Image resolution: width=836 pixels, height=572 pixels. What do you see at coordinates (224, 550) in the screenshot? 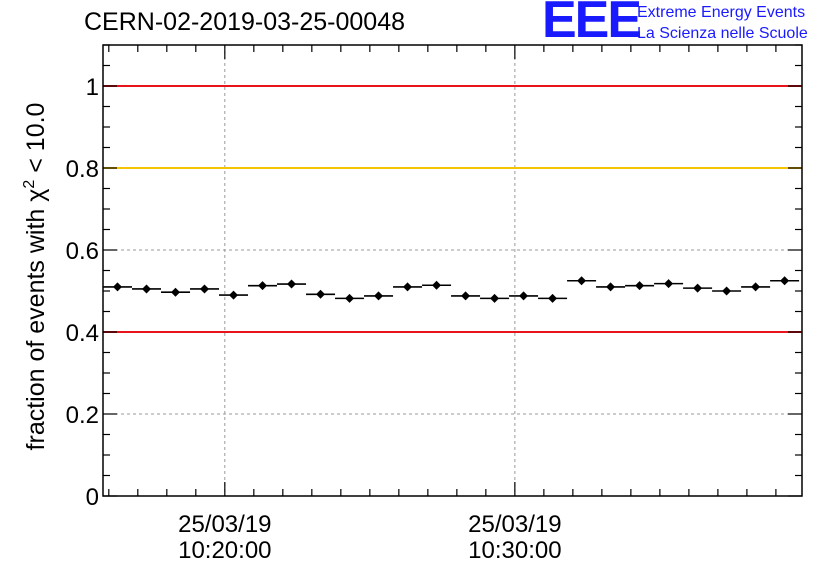
I see `x-tick-label-time: 10:20:00` at bounding box center [224, 550].